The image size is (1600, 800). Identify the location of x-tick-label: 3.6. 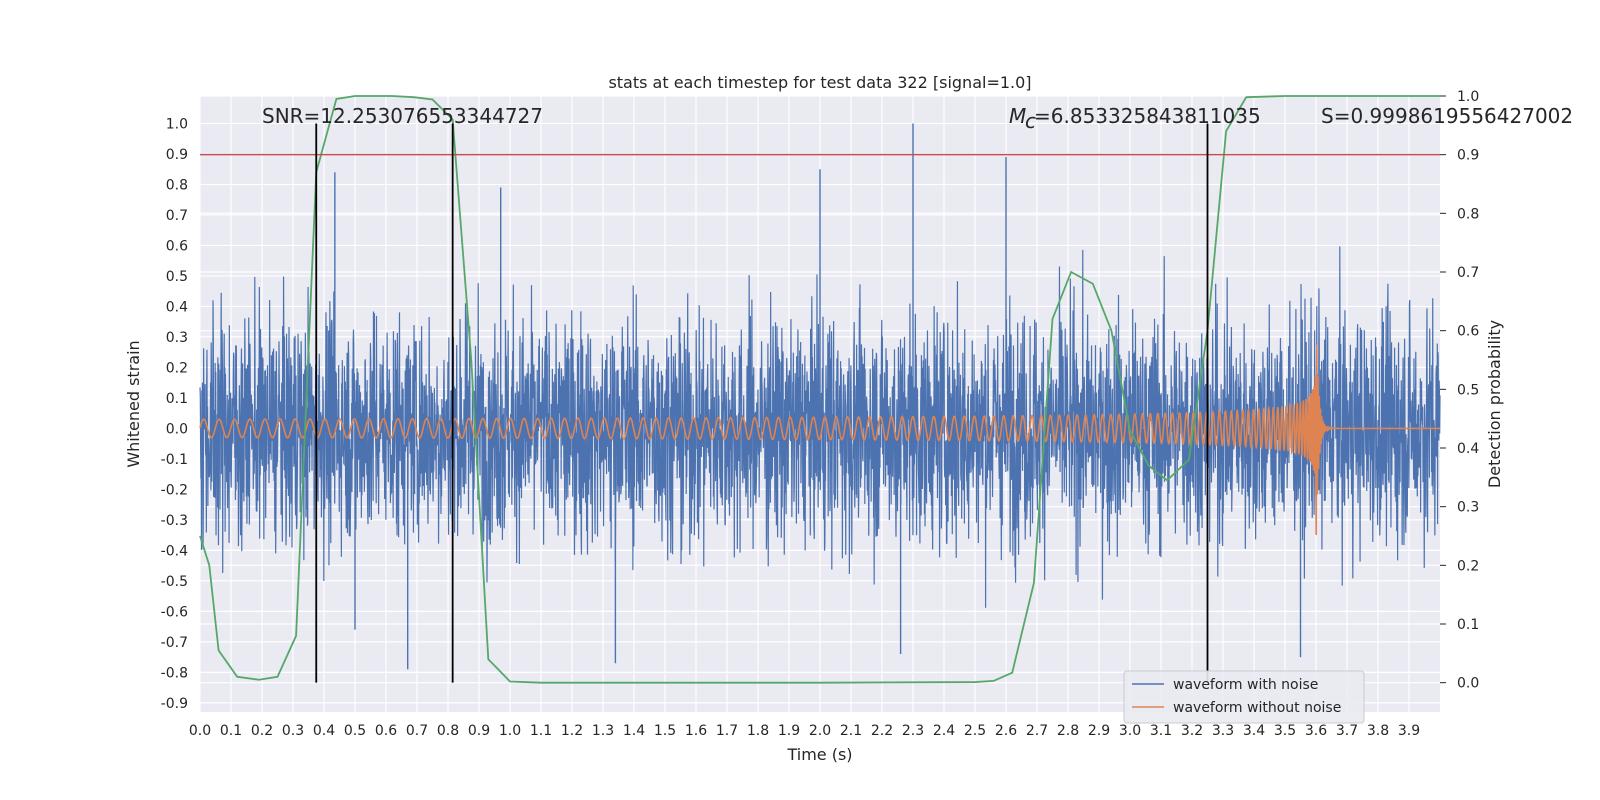
(1316, 731).